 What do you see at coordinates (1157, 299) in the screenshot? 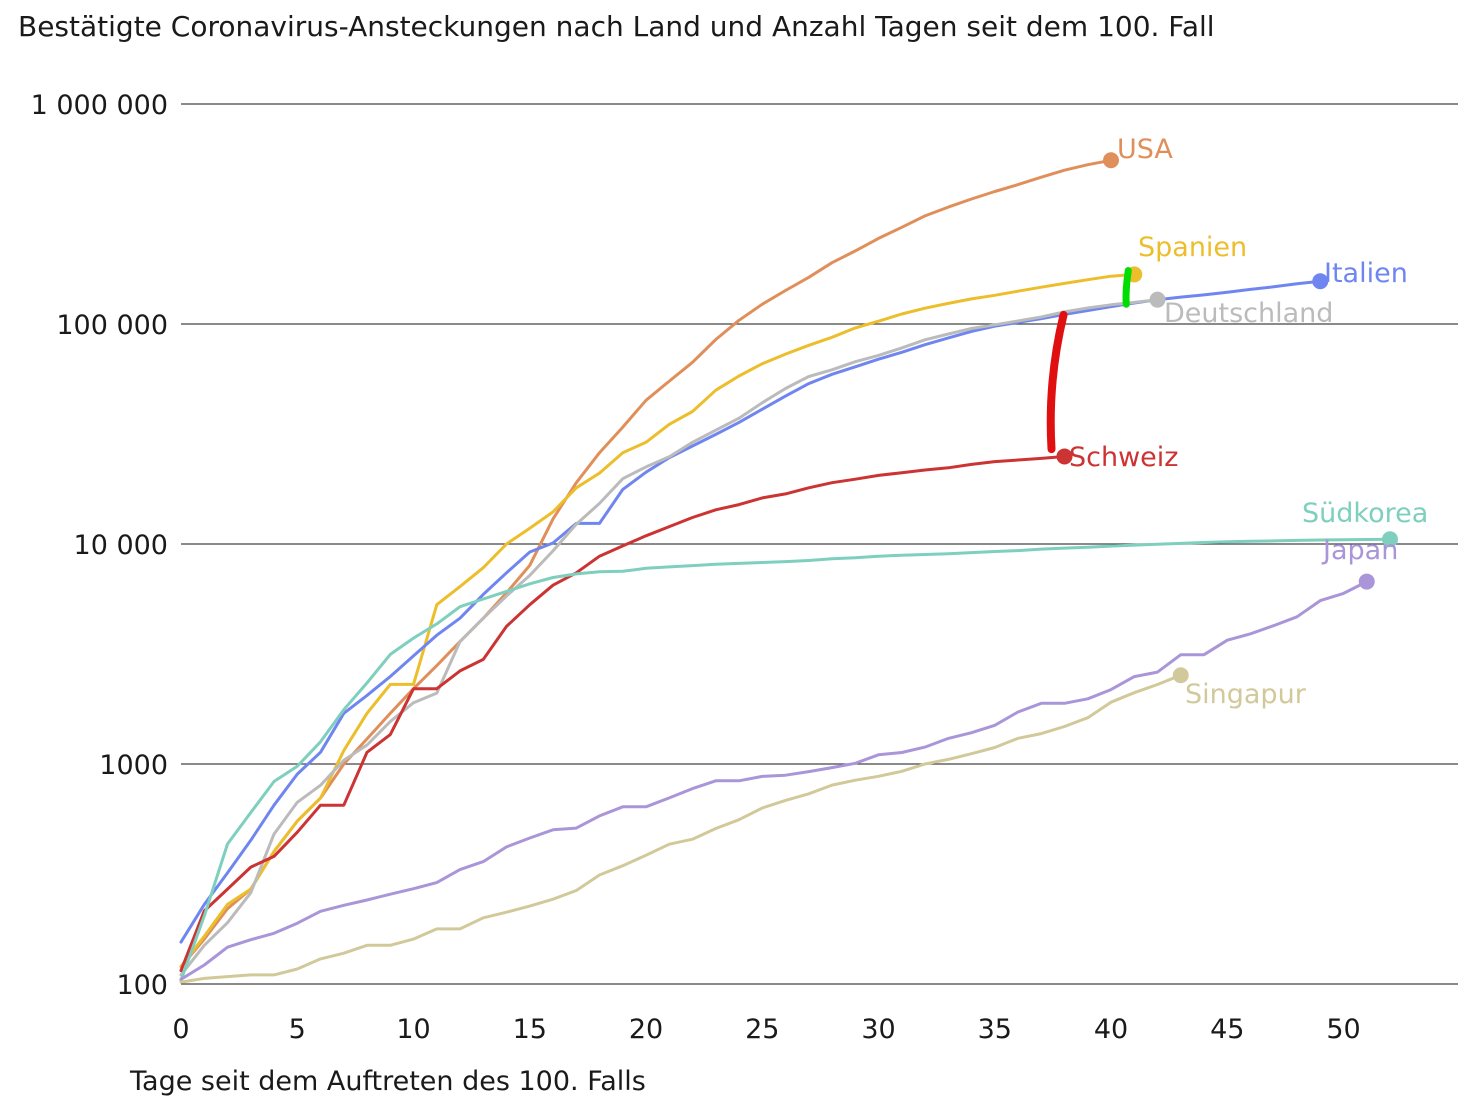
I see `series-endpoint-deutschland` at bounding box center [1157, 299].